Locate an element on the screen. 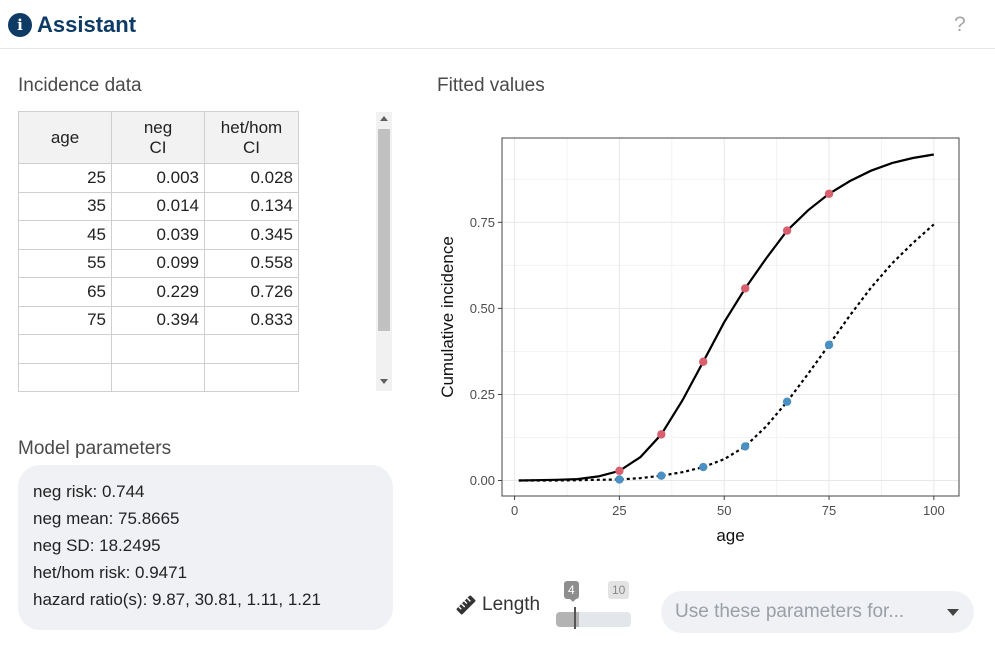 This screenshot has width=995, height=652. column-header-label: het/hom is located at coordinates (251, 127).